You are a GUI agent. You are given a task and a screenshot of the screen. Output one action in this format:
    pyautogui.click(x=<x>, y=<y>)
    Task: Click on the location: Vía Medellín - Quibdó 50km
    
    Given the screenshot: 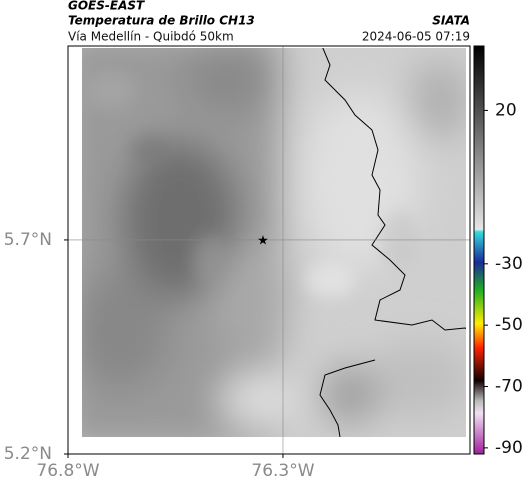 What is the action you would take?
    pyautogui.click(x=151, y=37)
    